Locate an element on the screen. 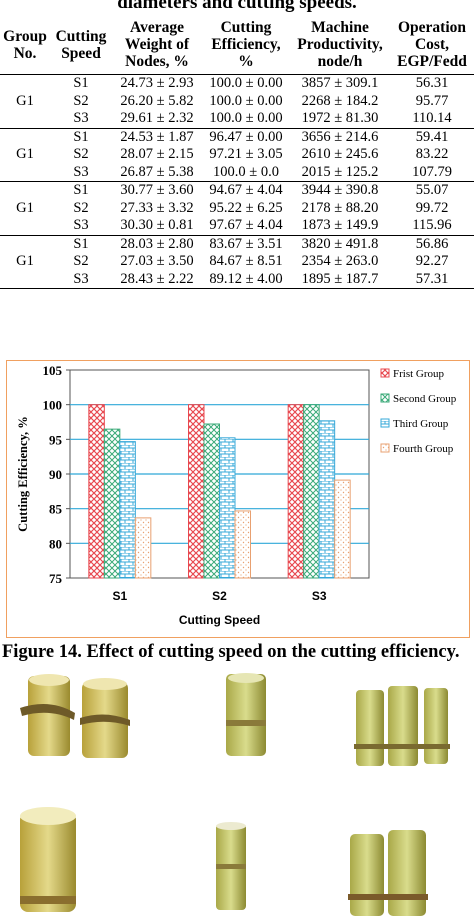  cell-weight: 26.87 ± 5.38 is located at coordinates (157, 172).